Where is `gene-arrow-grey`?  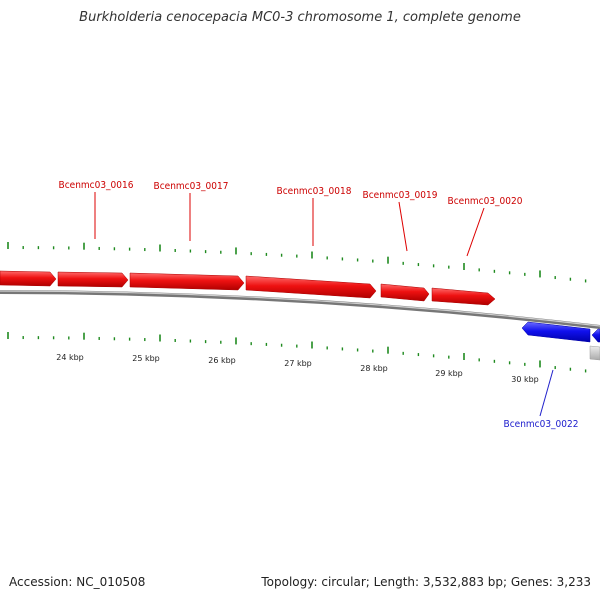
gene-arrow-grey is located at coordinates (594, 353).